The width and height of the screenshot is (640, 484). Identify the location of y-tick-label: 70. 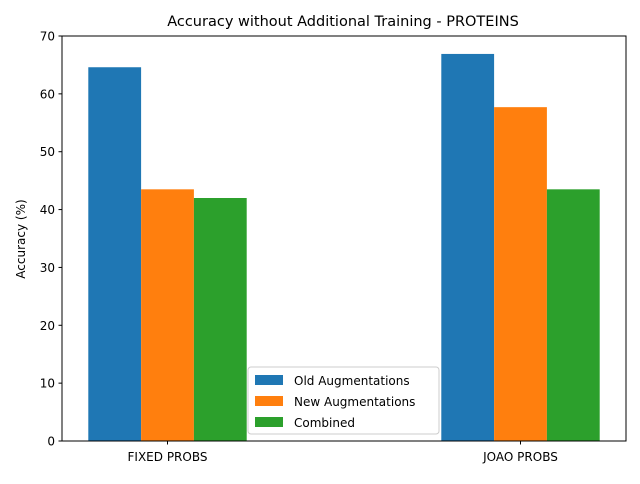
(47, 37).